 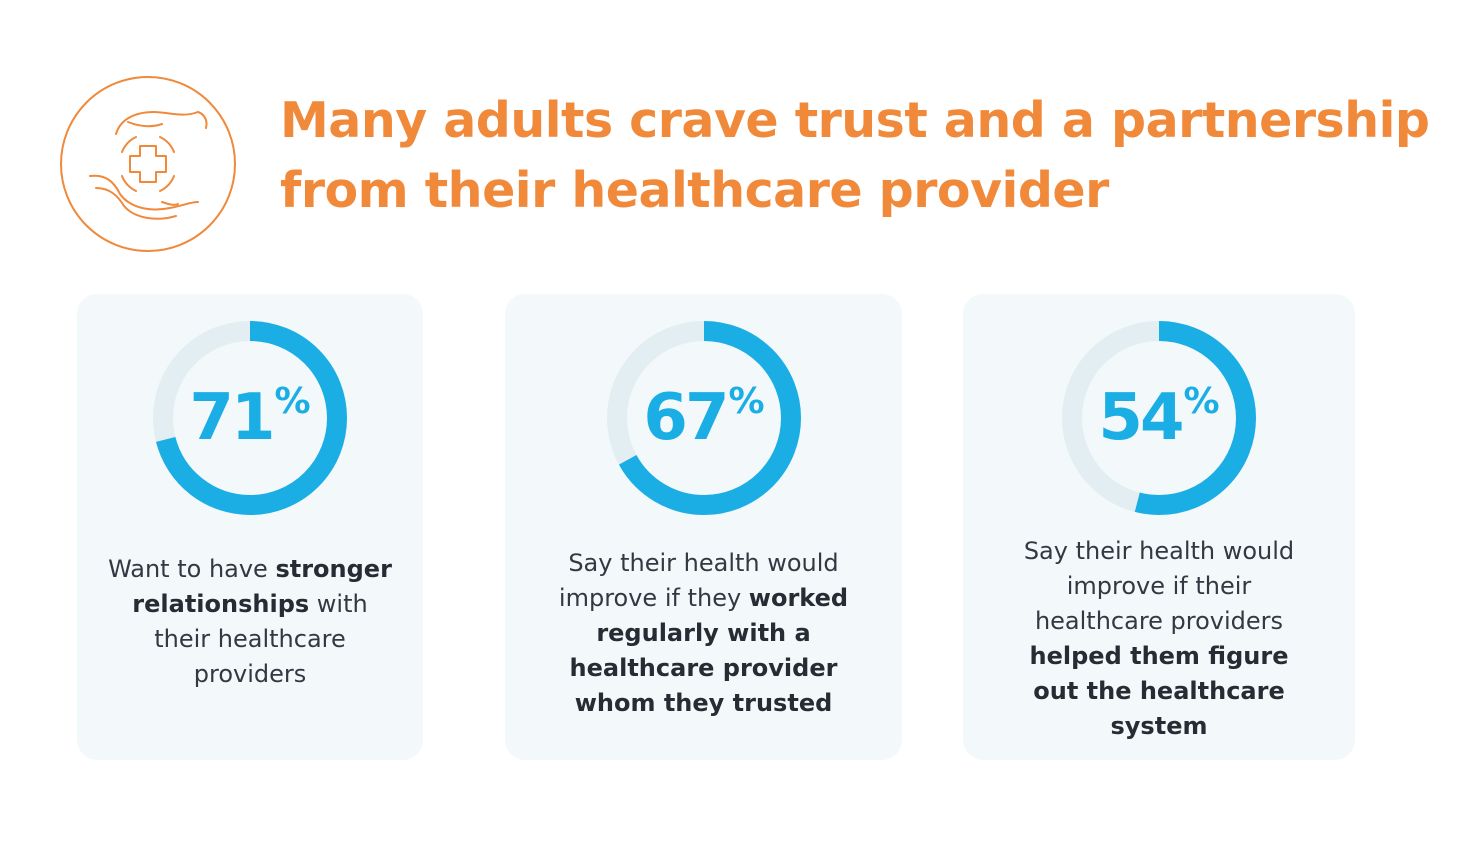 I want to click on donut-chart-1: 71%, so click(x=250, y=418).